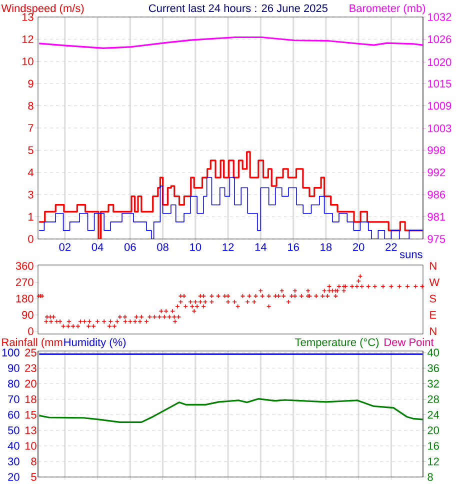 The image size is (463, 484). Describe the element at coordinates (42, 9) in the screenshot. I see `y-axis-title: Windspeed (m/s)` at that location.